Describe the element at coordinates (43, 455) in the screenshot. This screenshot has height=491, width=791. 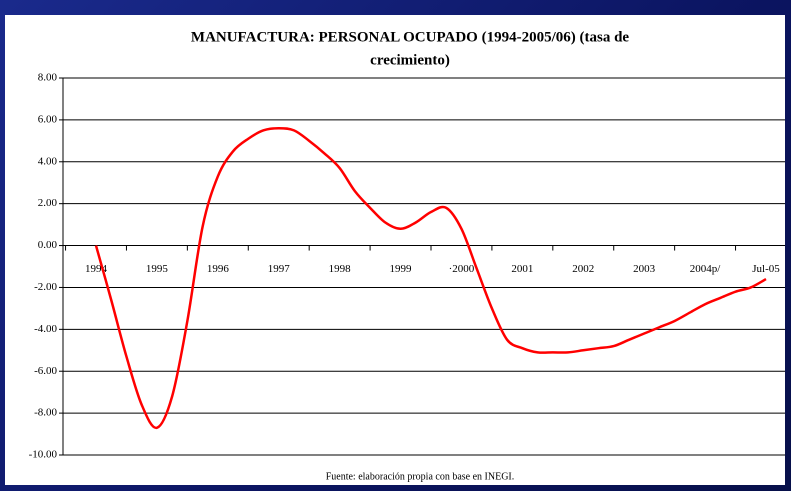
I see `y-tick-label: -10.00` at that location.